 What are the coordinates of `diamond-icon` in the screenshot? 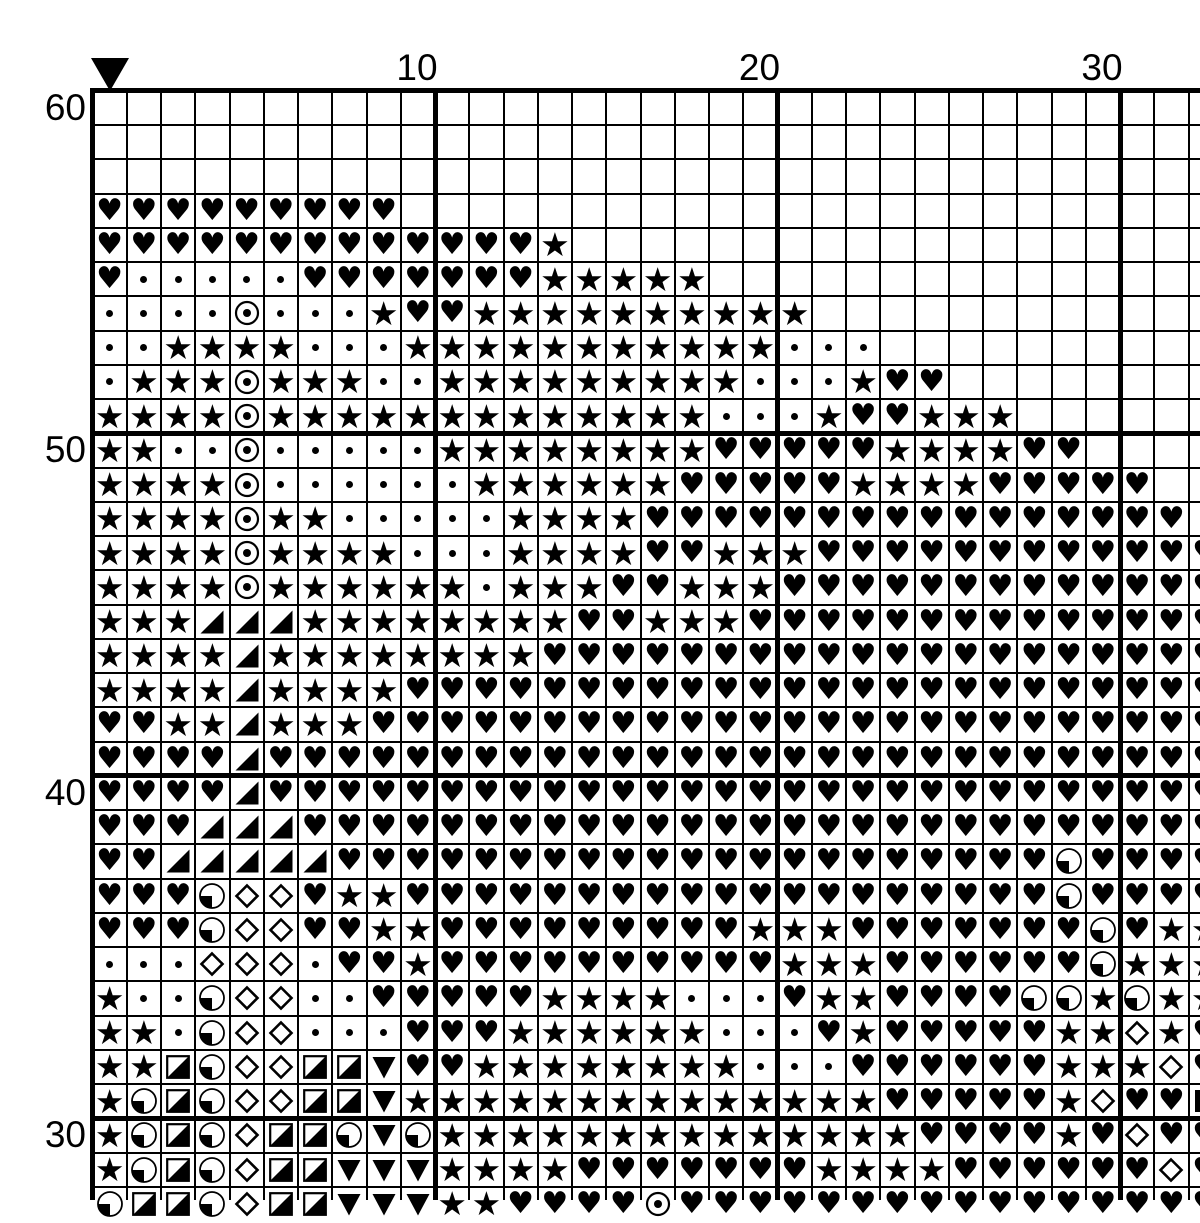 It's located at (281, 1101).